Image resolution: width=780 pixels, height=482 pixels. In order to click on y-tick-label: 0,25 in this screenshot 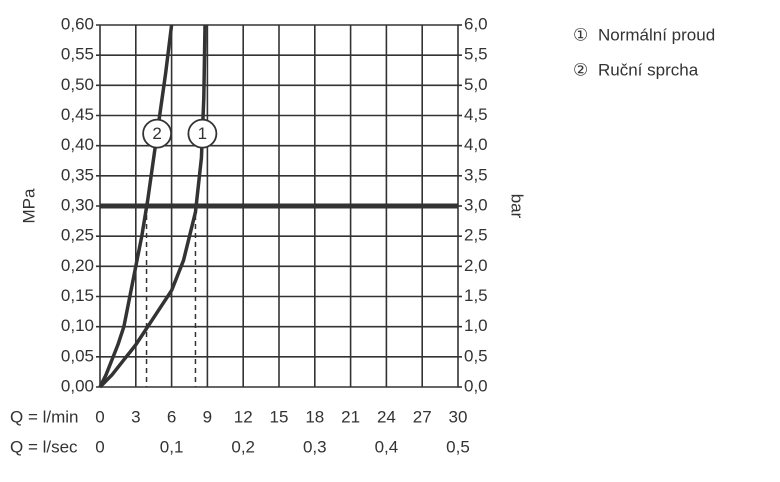, I will do `click(77, 235)`.